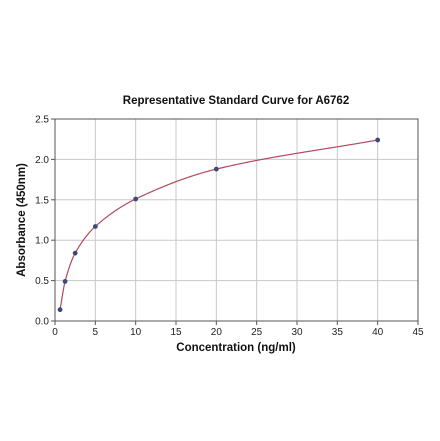 This screenshot has width=440, height=441. Describe the element at coordinates (42, 241) in the screenshot. I see `y-tick-label: 1.0` at that location.